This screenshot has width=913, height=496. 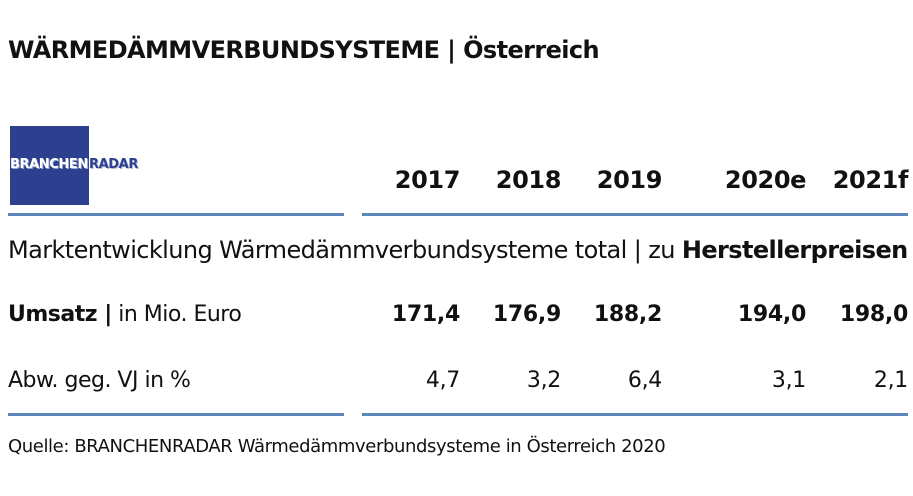 What do you see at coordinates (113, 164) in the screenshot?
I see `logo-text-radar: RADAR` at bounding box center [113, 164].